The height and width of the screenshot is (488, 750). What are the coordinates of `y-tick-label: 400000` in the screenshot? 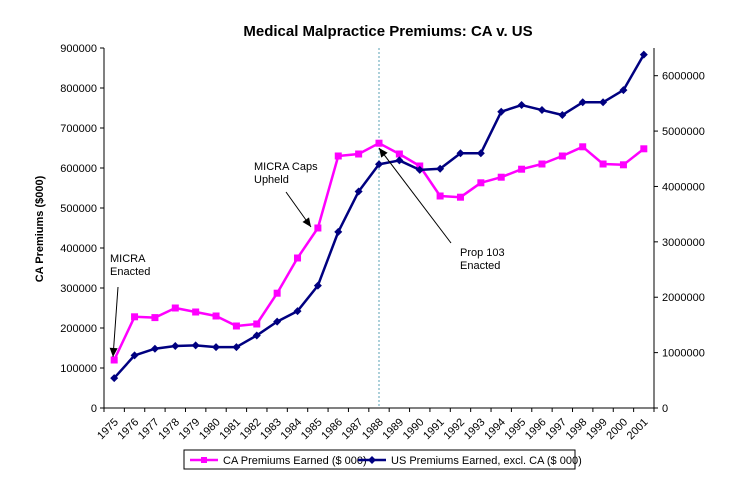 It's located at (78, 249).